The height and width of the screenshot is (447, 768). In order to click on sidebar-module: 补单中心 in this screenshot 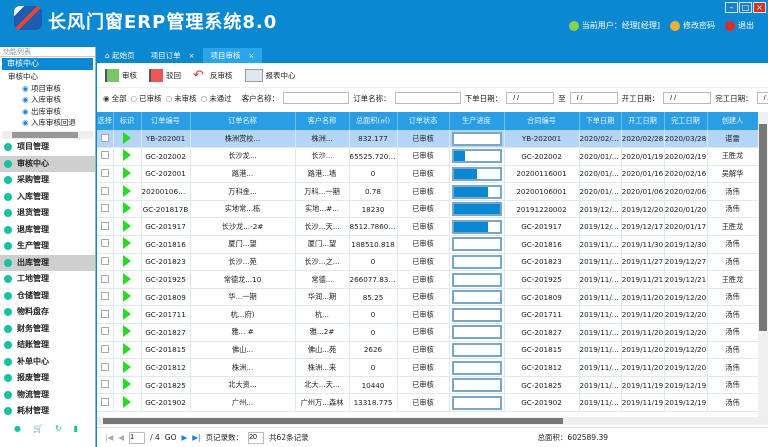, I will do `click(47, 362)`.